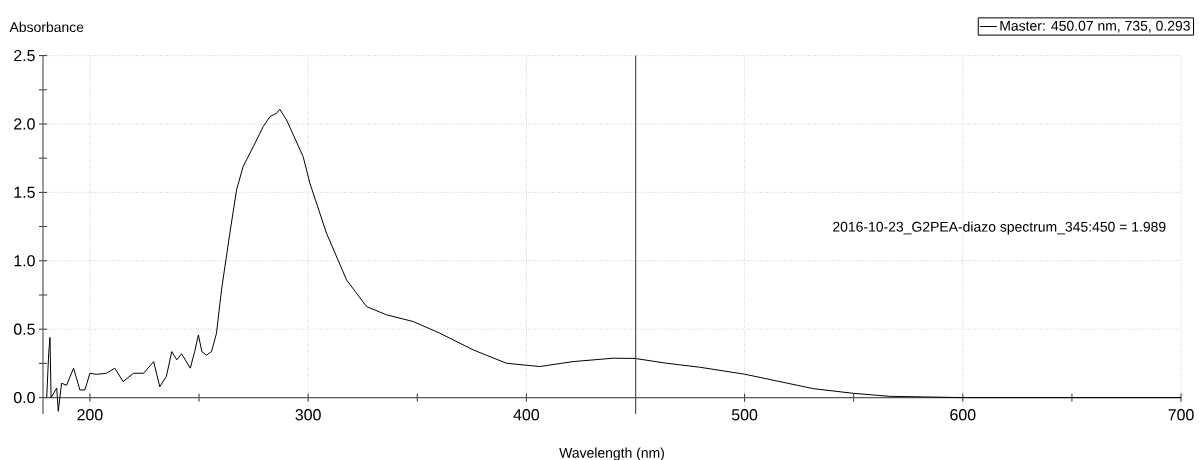  I want to click on x-tick-label: 600, so click(963, 415).